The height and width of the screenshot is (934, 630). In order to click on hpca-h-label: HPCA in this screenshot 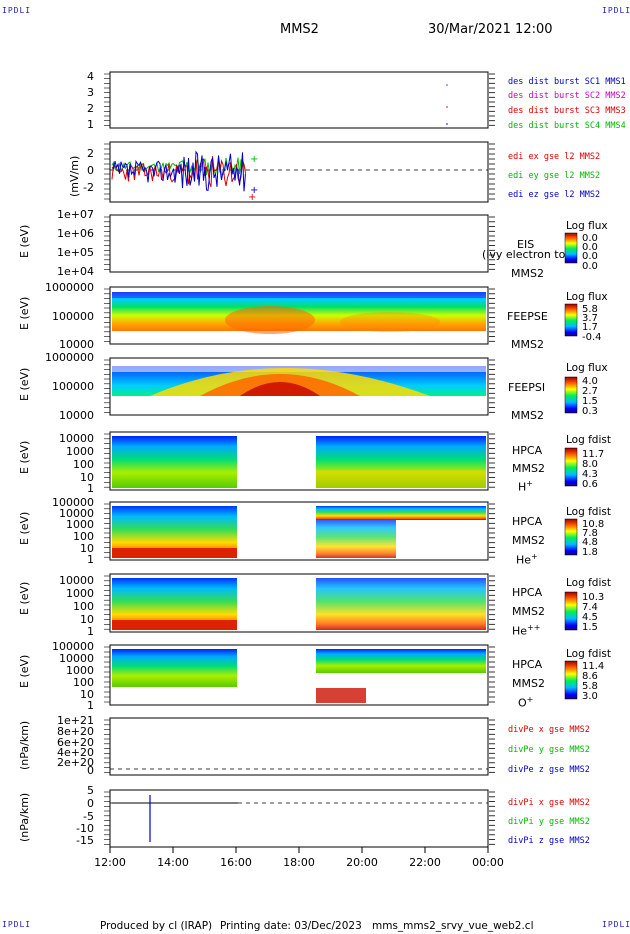, I will do `click(527, 450)`.